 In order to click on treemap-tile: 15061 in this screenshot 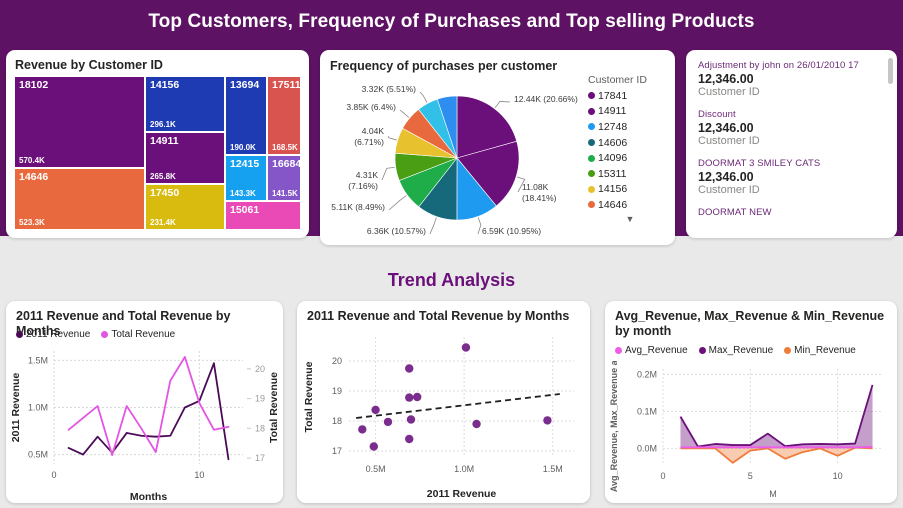, I will do `click(263, 215)`.